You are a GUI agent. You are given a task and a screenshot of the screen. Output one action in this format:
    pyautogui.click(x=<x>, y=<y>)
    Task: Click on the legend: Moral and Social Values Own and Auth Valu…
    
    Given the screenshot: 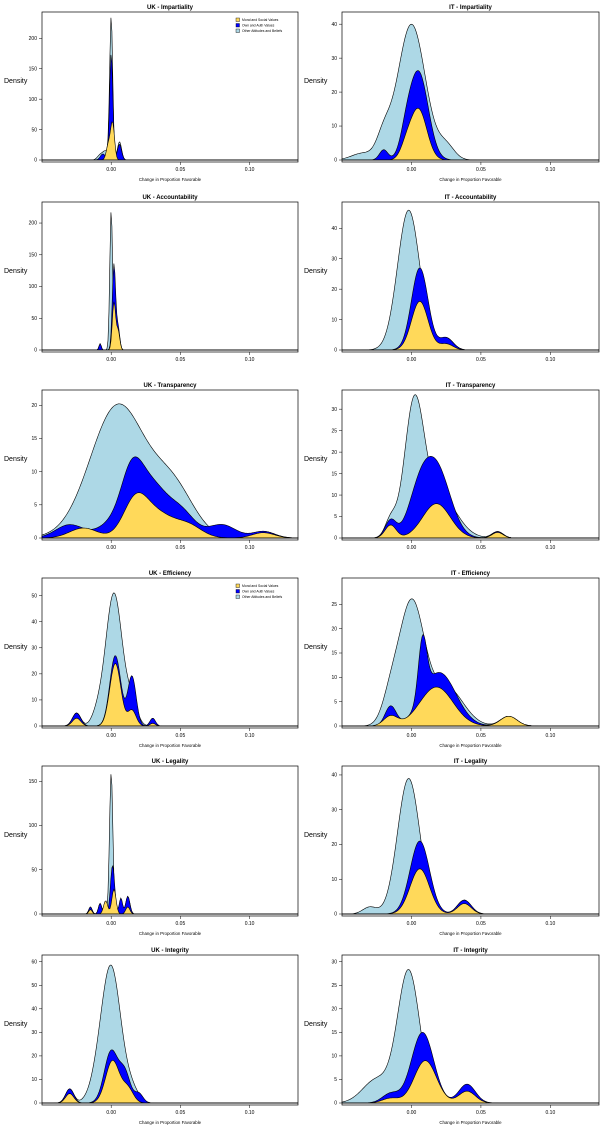 What is the action you would take?
    pyautogui.click(x=258, y=25)
    